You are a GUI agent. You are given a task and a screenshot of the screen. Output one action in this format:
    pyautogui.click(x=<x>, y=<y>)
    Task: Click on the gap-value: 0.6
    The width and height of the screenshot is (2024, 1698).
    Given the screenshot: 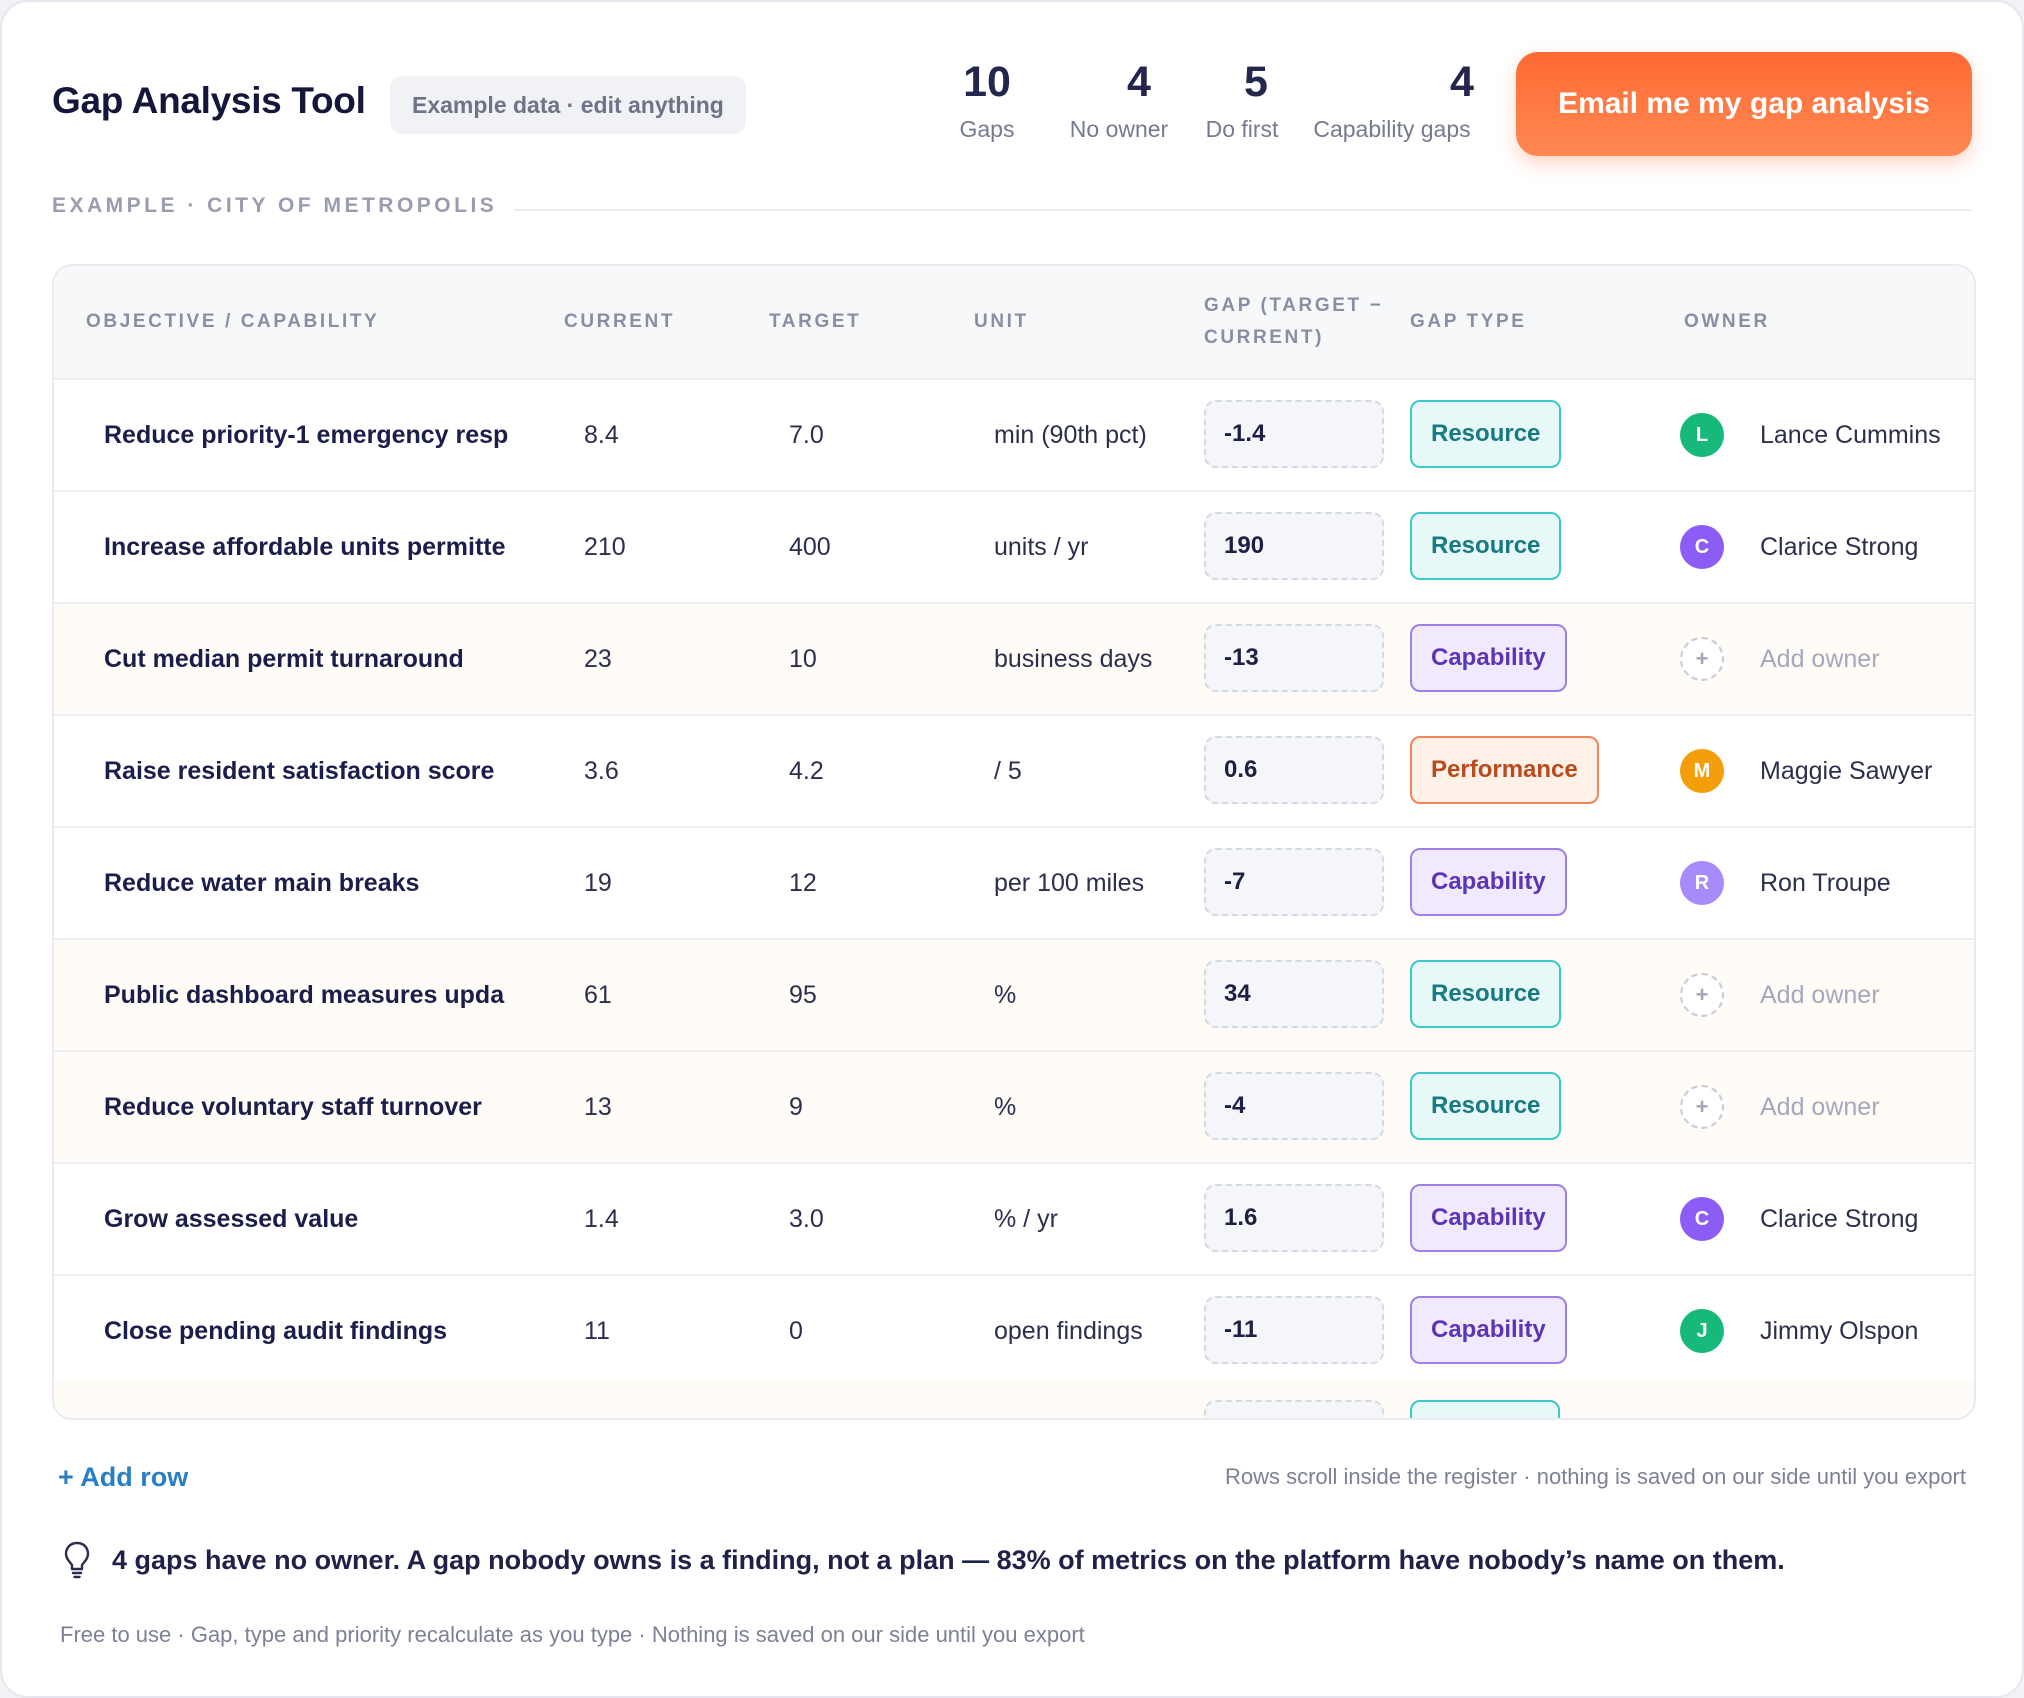 What is the action you would take?
    pyautogui.click(x=1294, y=770)
    